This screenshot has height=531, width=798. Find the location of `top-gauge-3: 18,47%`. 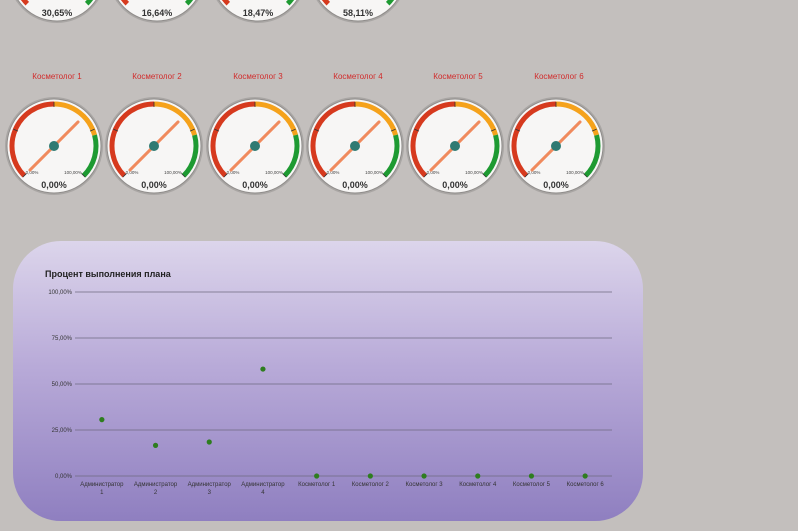

top-gauge-3: 18,47% is located at coordinates (258, 11).